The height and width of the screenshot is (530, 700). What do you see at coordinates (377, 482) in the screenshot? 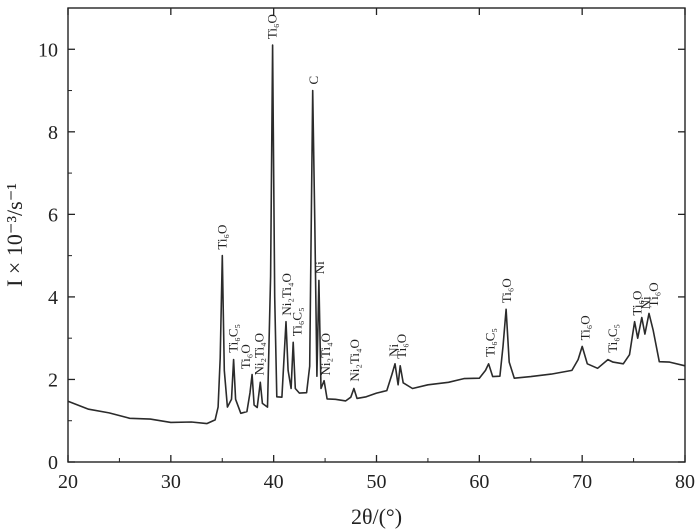
I see `x-tick-label: 50` at bounding box center [377, 482].